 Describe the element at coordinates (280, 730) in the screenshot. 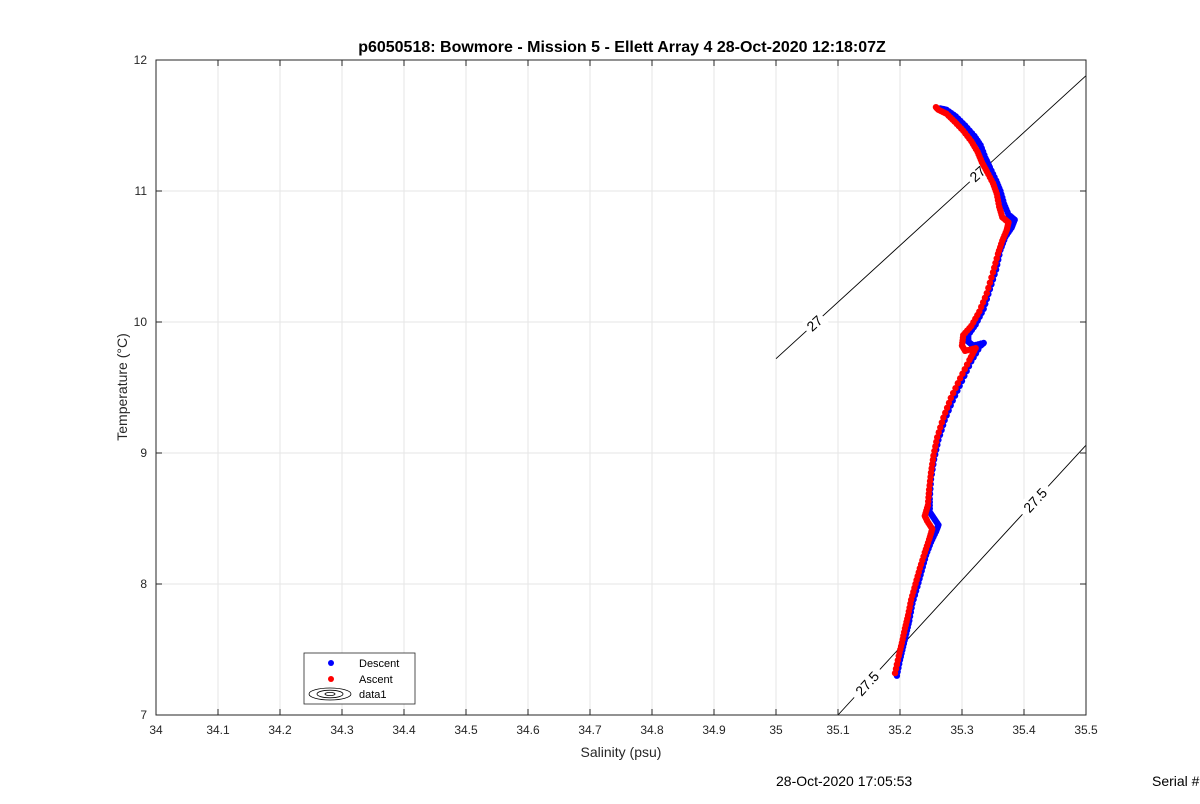

I see `x-tick-label: 34.2` at that location.